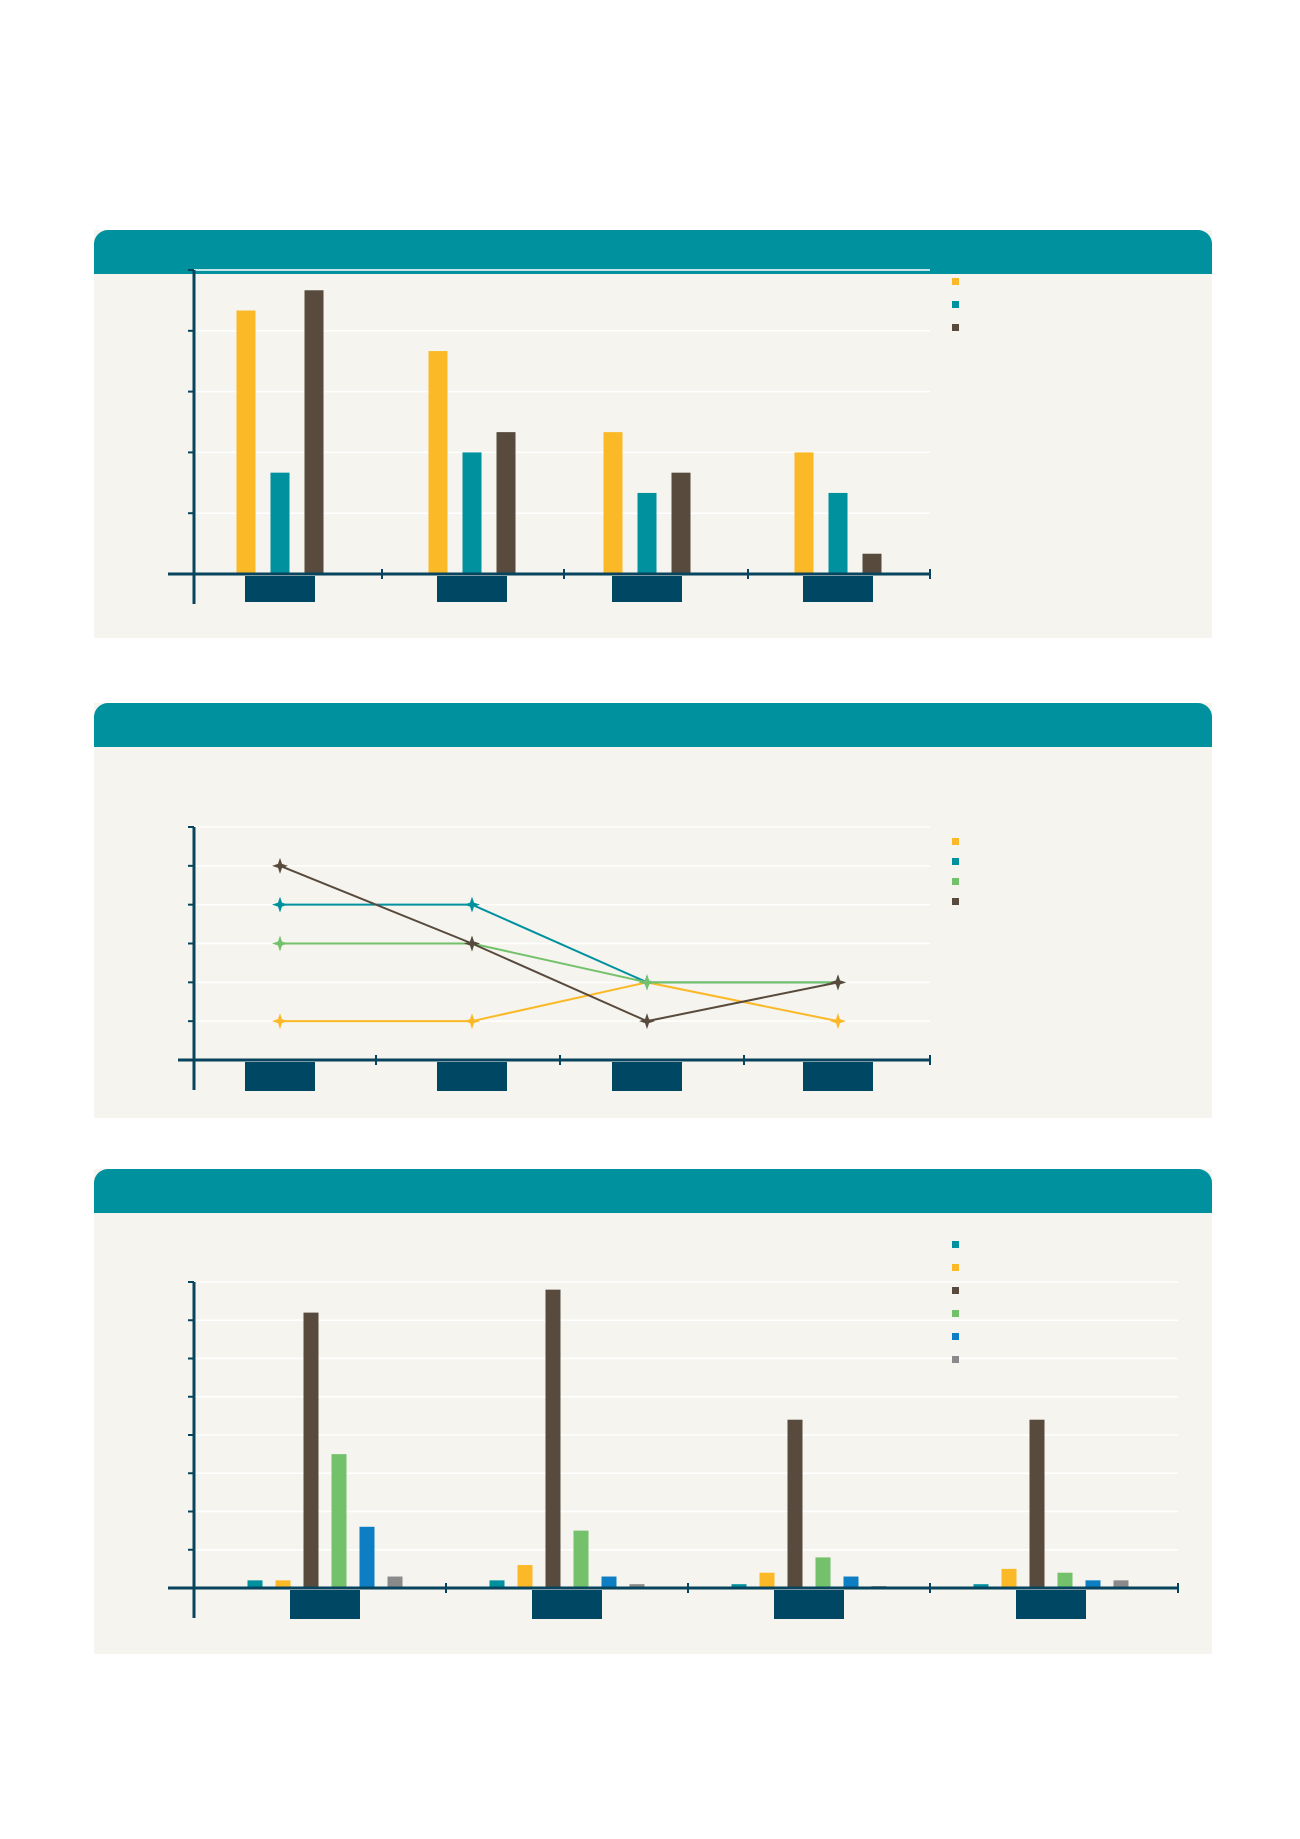 The height and width of the screenshot is (1839, 1300). What do you see at coordinates (653, 252) in the screenshot?
I see `chart-panel-1-header` at bounding box center [653, 252].